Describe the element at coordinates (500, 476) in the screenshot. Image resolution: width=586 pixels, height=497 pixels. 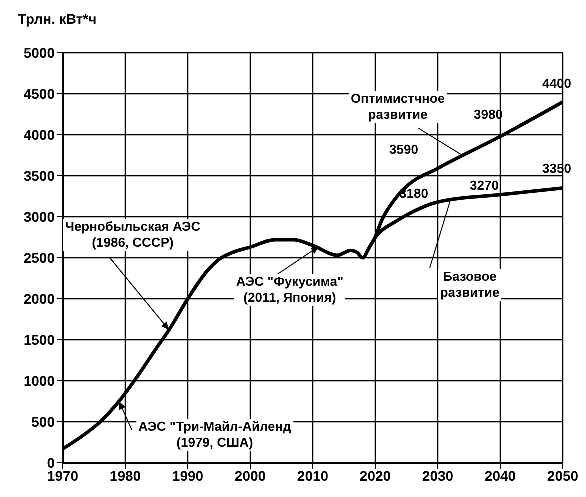
I see `x-tick-label: 2040` at that location.